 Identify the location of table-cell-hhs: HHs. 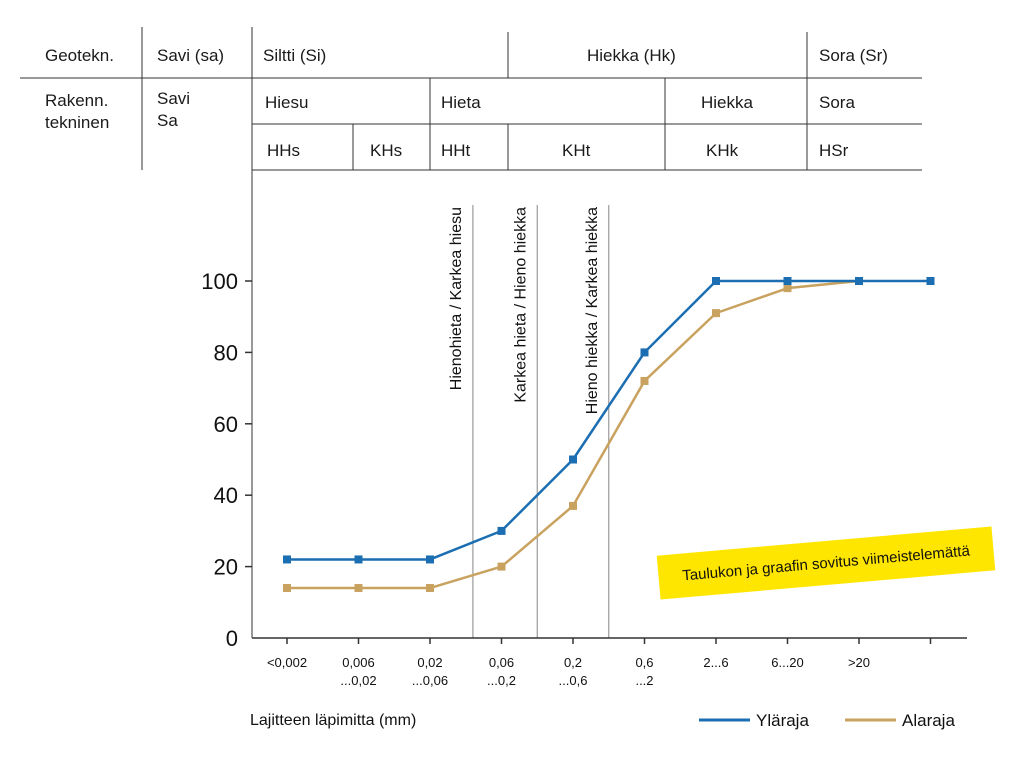
(283, 150).